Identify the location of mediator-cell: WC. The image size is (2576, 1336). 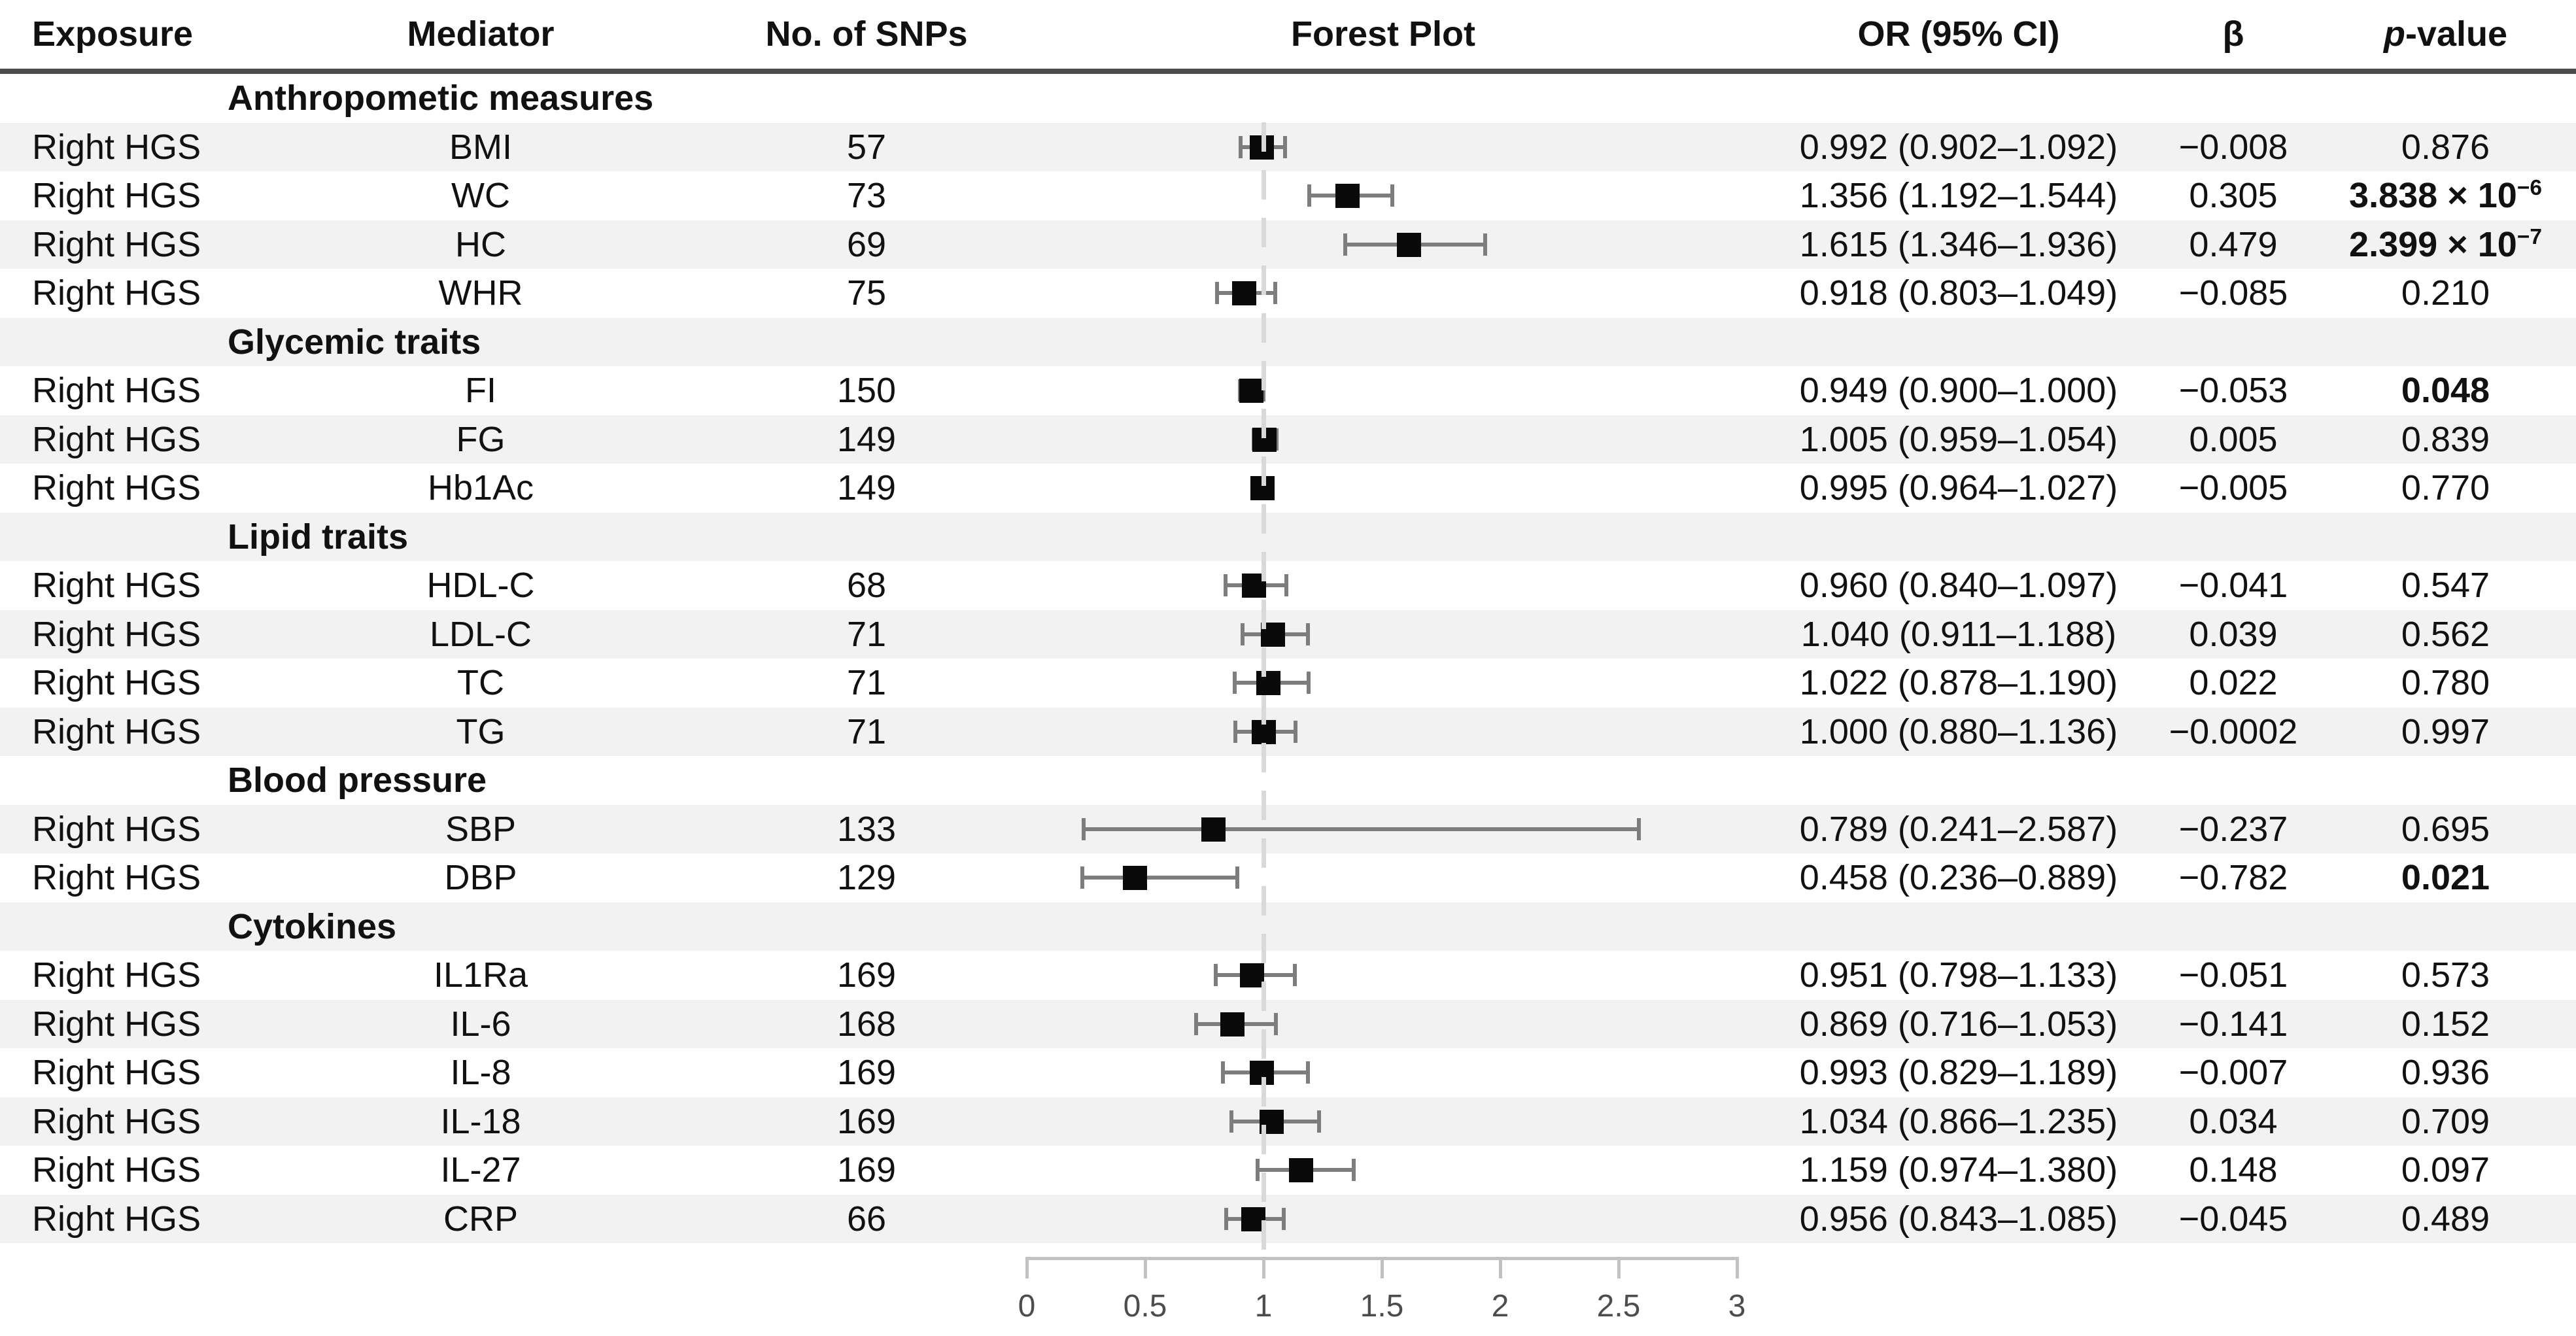
(481, 195).